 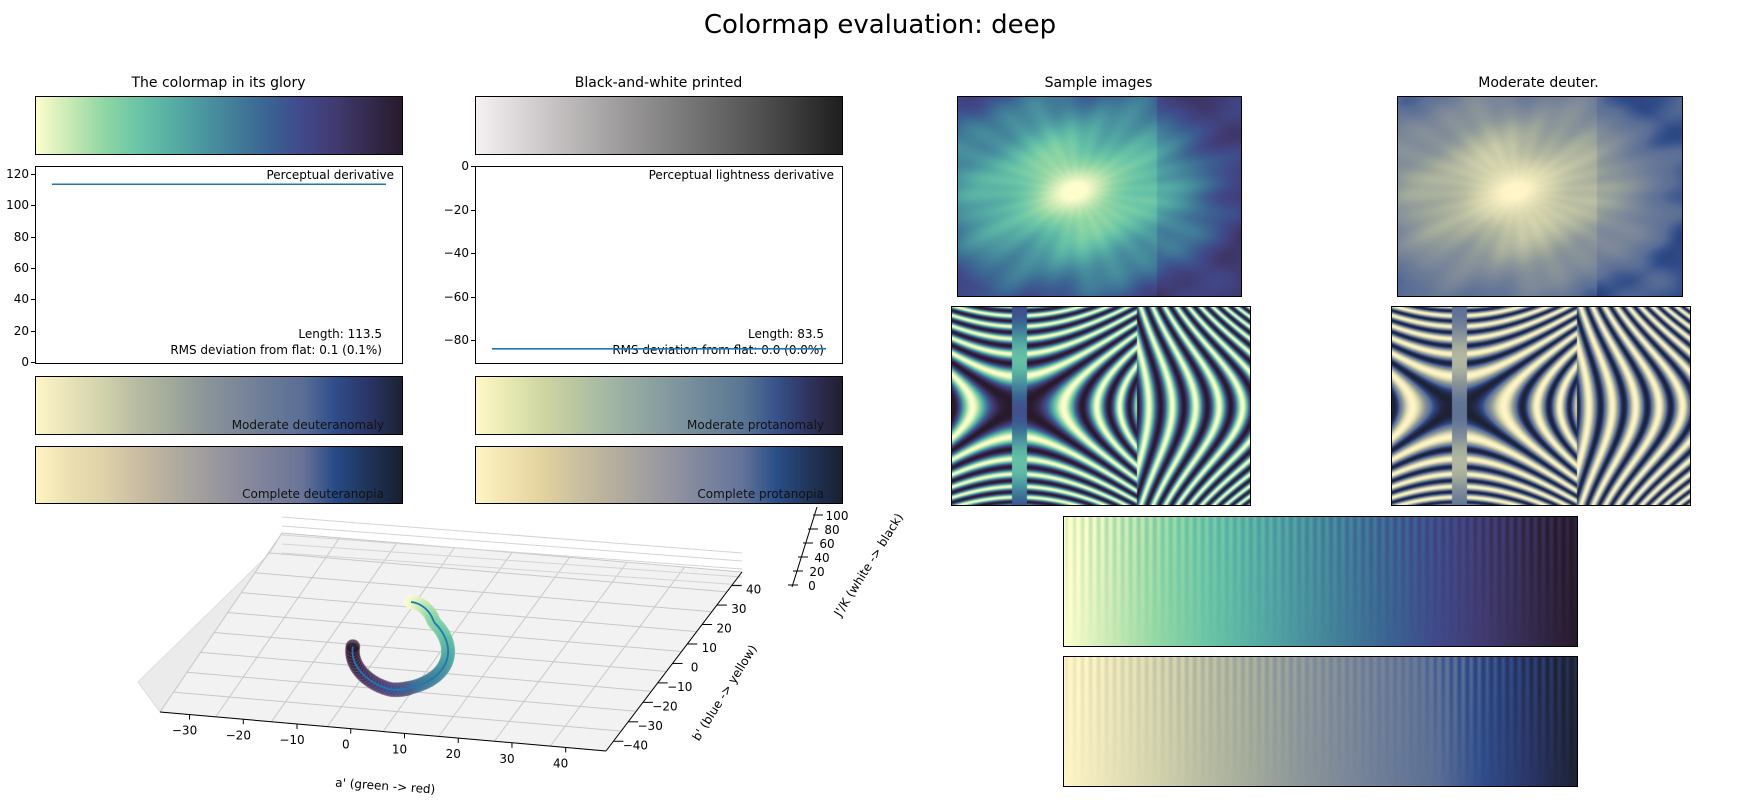 What do you see at coordinates (218, 83) in the screenshot?
I see `glory-title: The colormap in its glory` at bounding box center [218, 83].